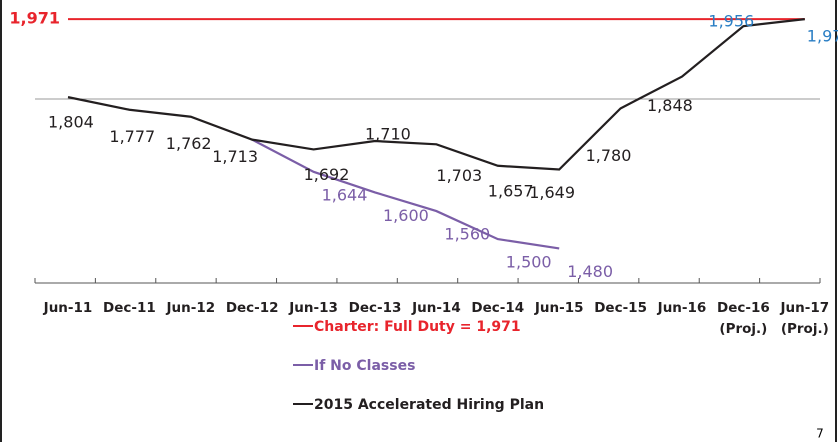 The image size is (838, 442). Describe the element at coordinates (682, 308) in the screenshot. I see `x-tick-label: Jun-16` at that location.